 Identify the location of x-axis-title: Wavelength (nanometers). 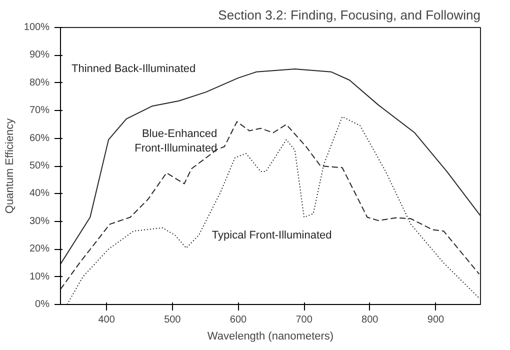
(270, 336).